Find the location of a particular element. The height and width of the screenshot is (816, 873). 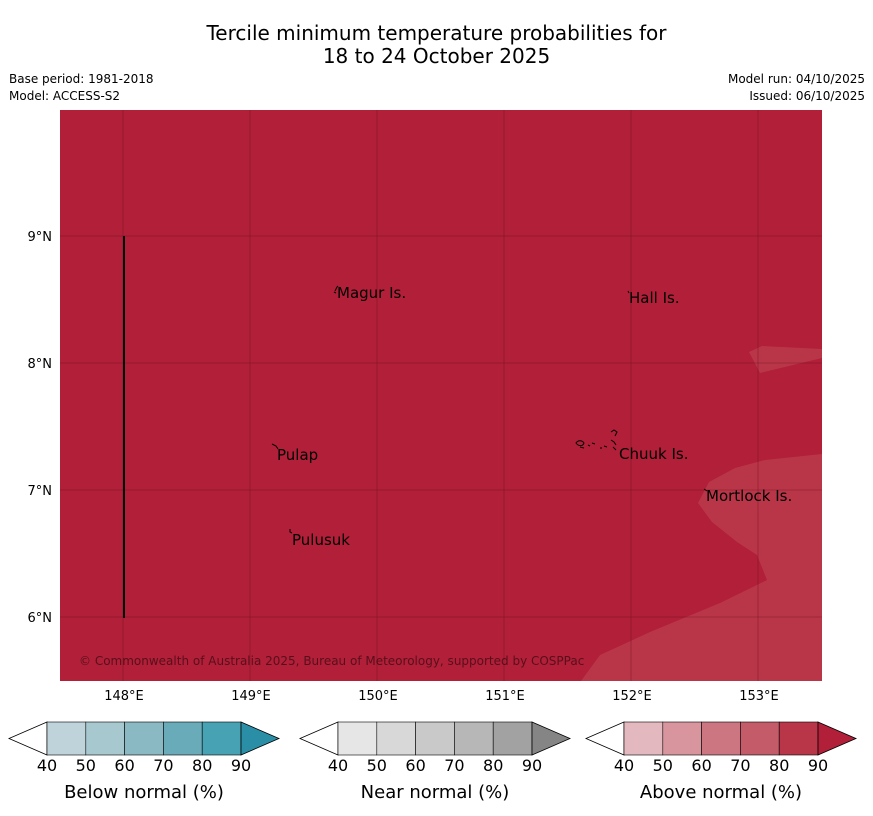

place-label-magur: Magur Is. is located at coordinates (371, 293).